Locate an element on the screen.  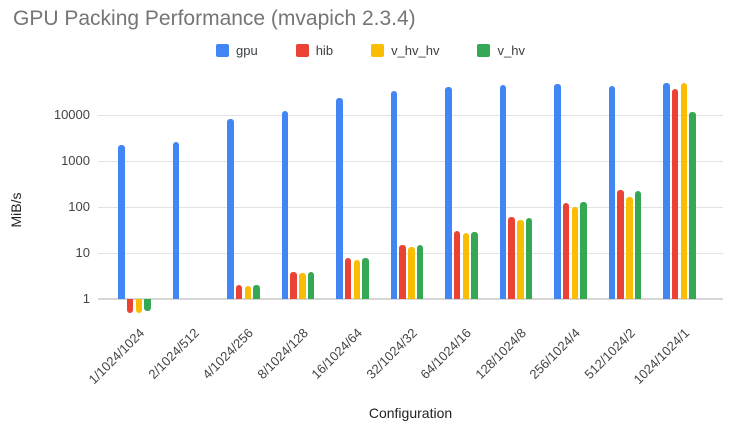
bar-hib-1024/1024/1 is located at coordinates (675, 194).